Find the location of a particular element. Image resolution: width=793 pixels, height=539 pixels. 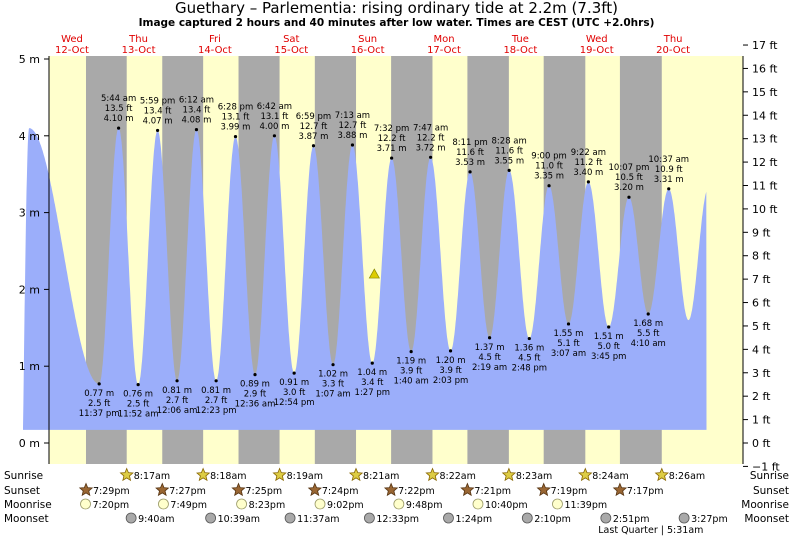

low-tide-metres: 1.02 m is located at coordinates (333, 375).